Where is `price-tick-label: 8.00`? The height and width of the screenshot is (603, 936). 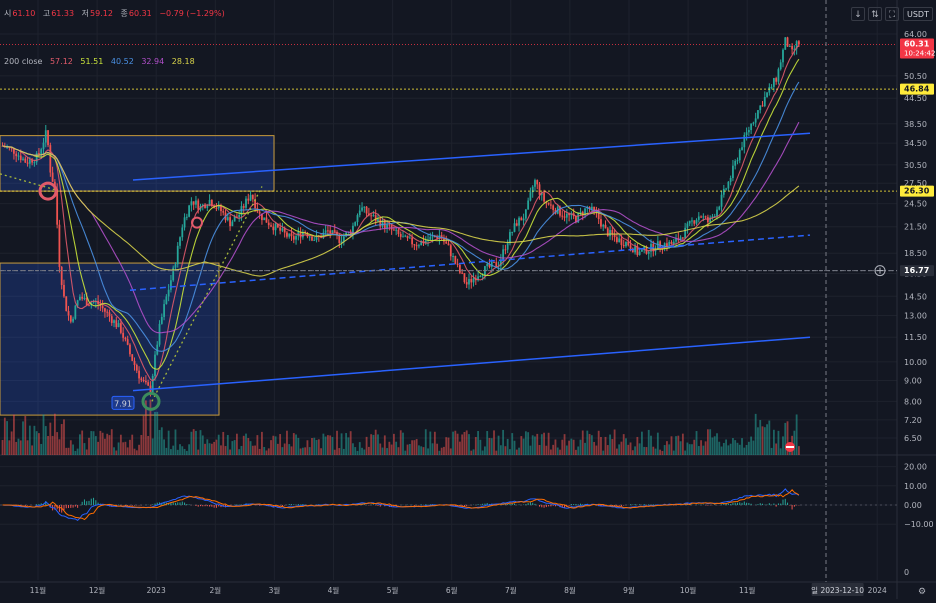 price-tick-label: 8.00 is located at coordinates (913, 401).